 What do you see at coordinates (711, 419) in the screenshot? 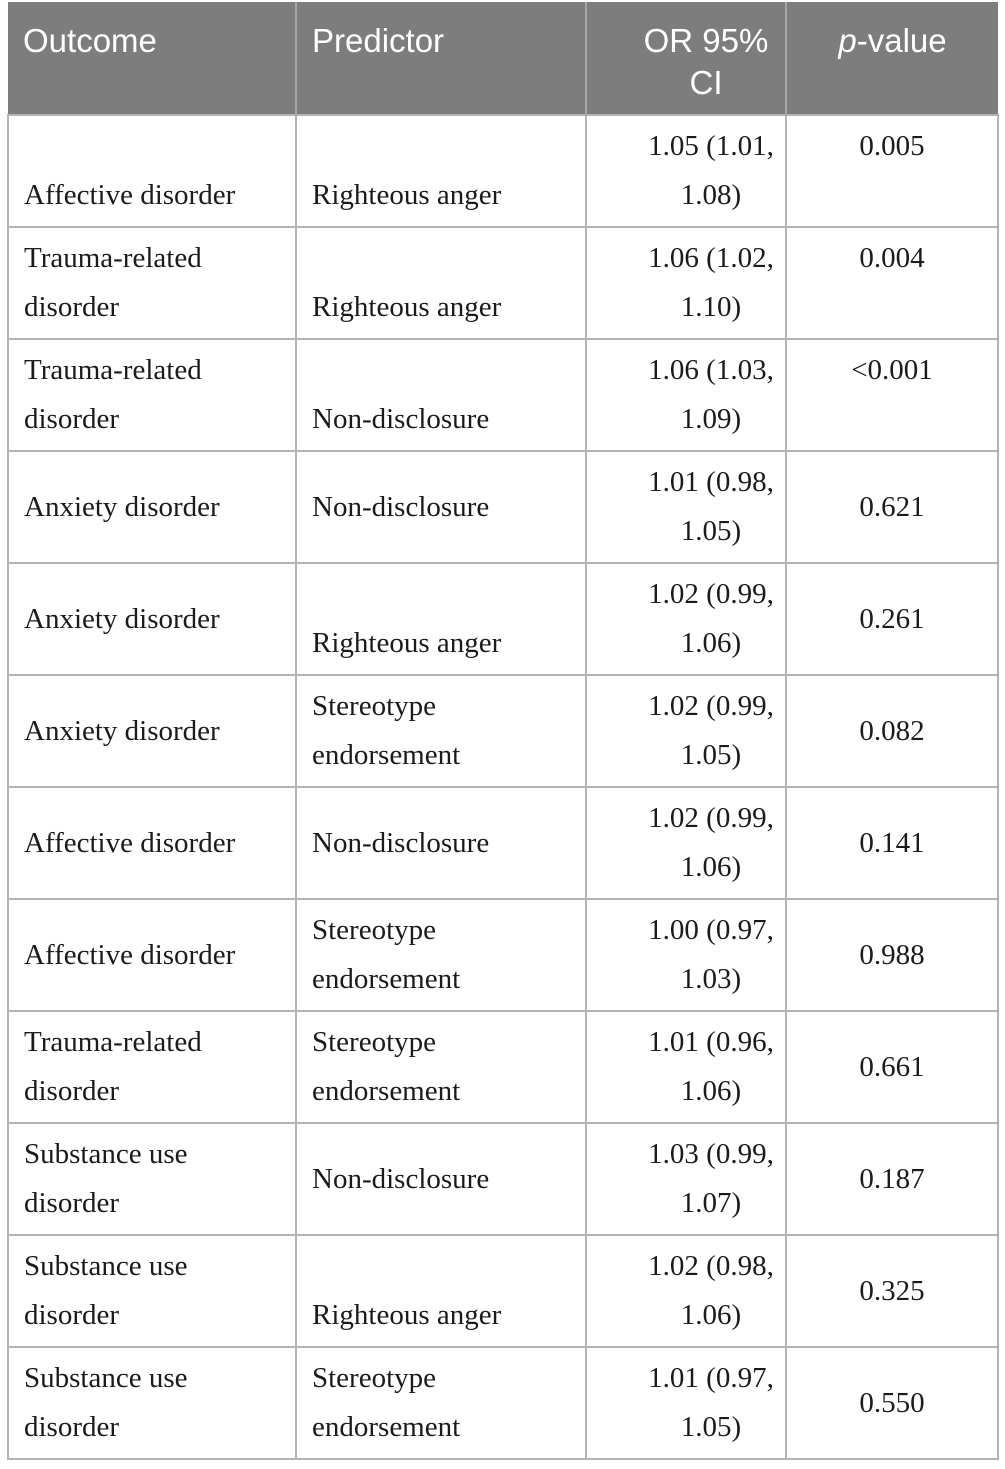
I see `cell-text-line: 1.09)` at bounding box center [711, 419].